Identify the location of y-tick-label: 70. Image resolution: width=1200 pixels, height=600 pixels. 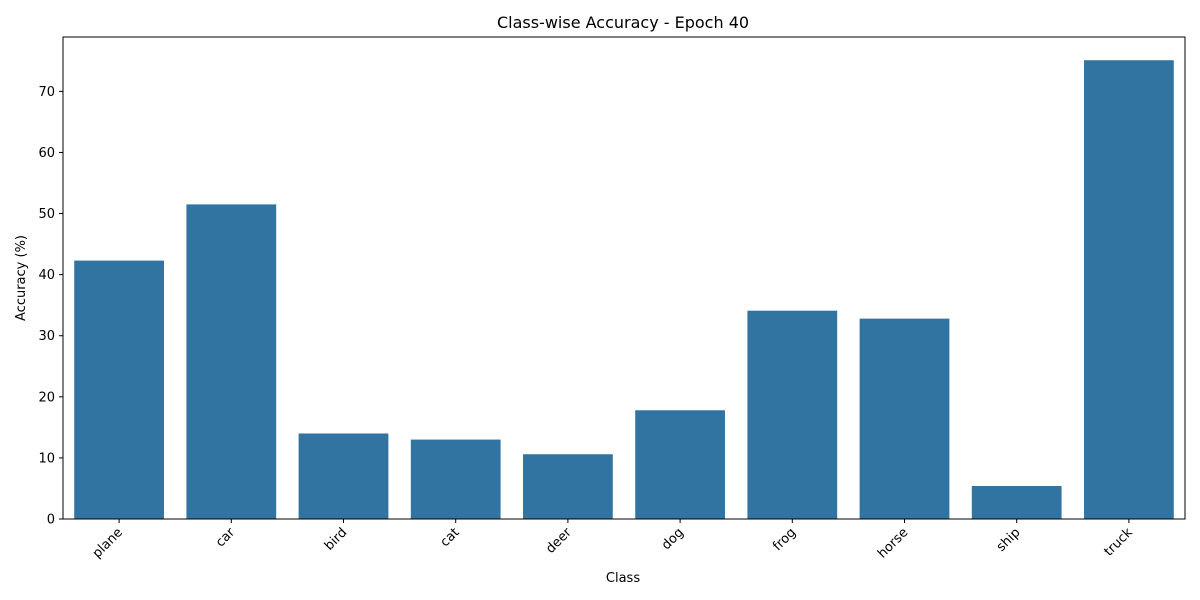
(46, 92).